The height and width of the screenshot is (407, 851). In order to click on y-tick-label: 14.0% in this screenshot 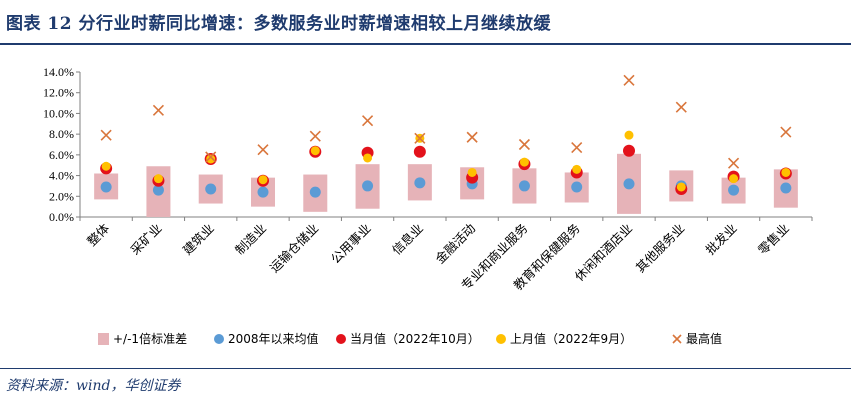, I will do `click(58, 72)`.